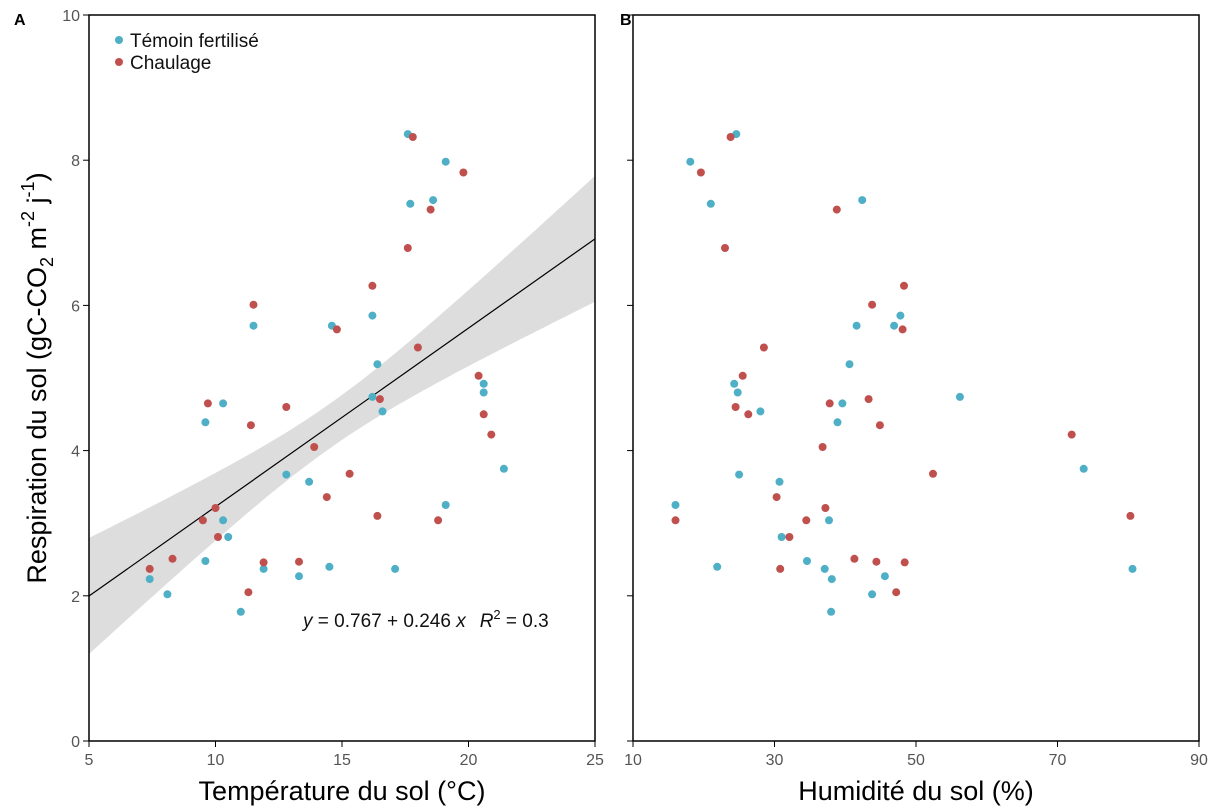 This screenshot has height=809, width=1217. What do you see at coordinates (626, 20) in the screenshot?
I see `panel-label-b: B` at bounding box center [626, 20].